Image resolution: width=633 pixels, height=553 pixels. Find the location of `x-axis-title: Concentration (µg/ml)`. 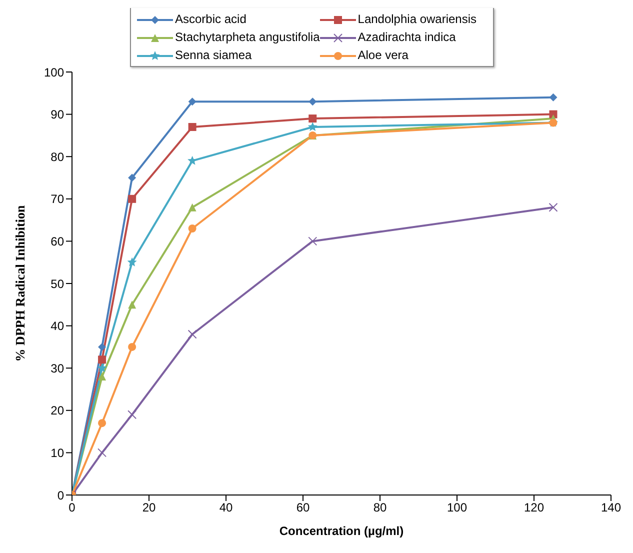

x-axis-title: Concentration (µg/ml) is located at coordinates (341, 531).